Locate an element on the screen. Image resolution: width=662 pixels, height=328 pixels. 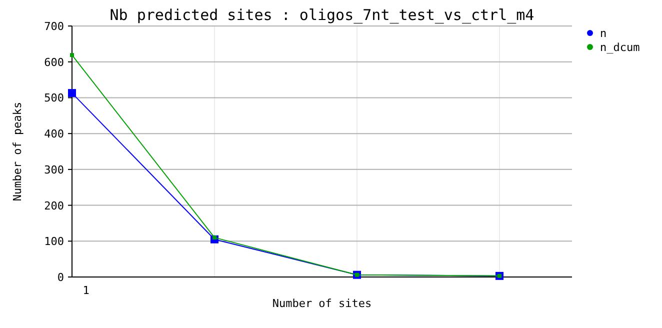
y-tick-label: 700 is located at coordinates (54, 26).